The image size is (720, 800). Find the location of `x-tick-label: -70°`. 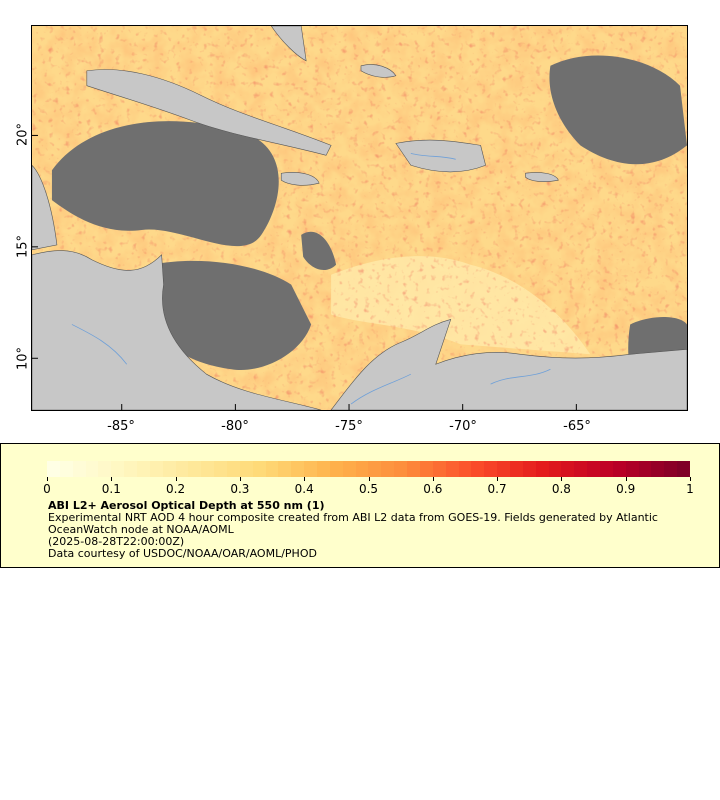

x-tick-label: -70° is located at coordinates (463, 426).